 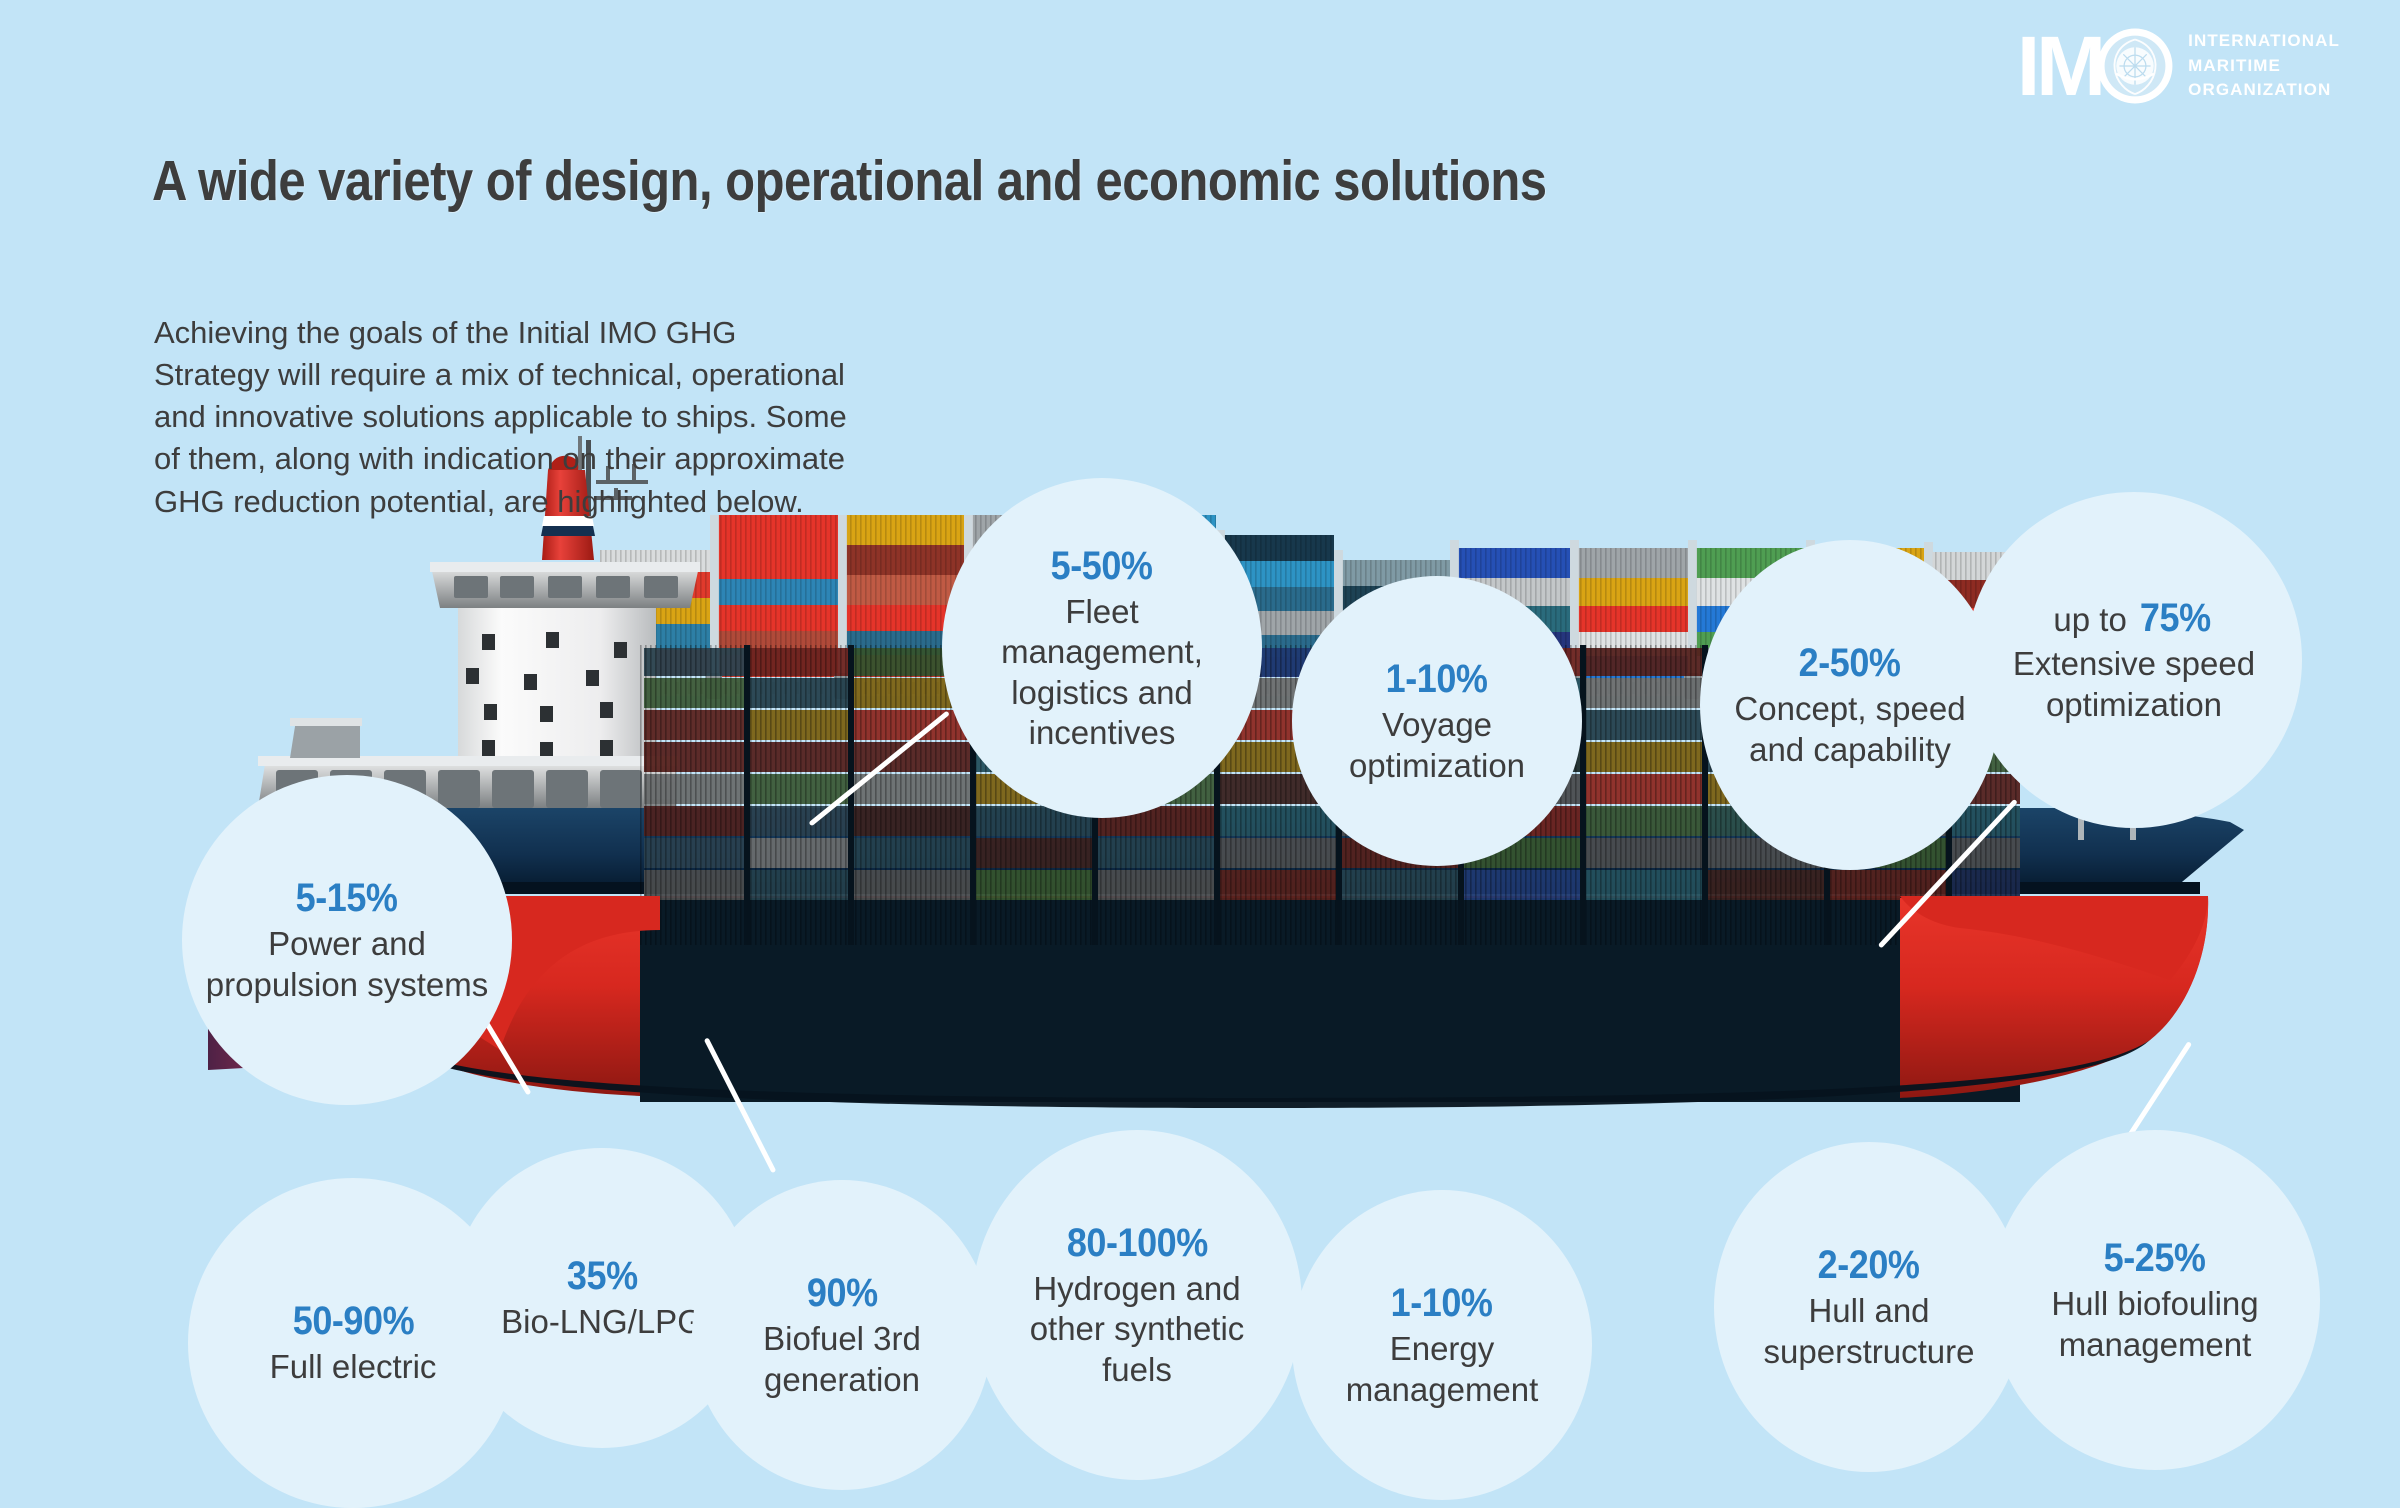 What do you see at coordinates (2260, 90) in the screenshot?
I see `imo-logo-line-3: ORGANIZATION` at bounding box center [2260, 90].